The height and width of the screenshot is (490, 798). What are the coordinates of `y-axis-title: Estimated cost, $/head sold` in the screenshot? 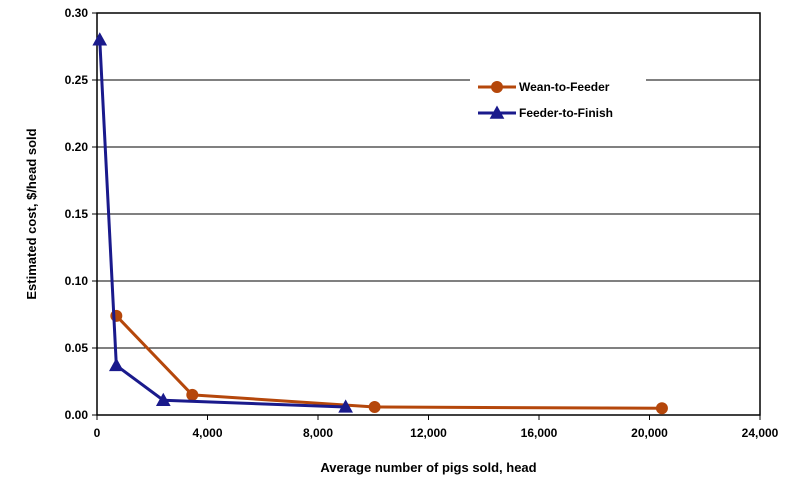 It's located at (31, 213).